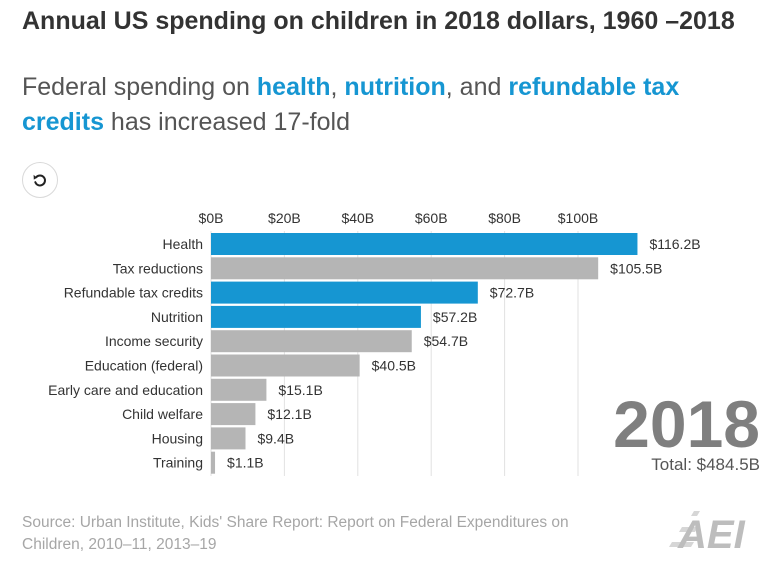 This screenshot has width=768, height=571. I want to click on category-label: Education (federal), so click(144, 366).